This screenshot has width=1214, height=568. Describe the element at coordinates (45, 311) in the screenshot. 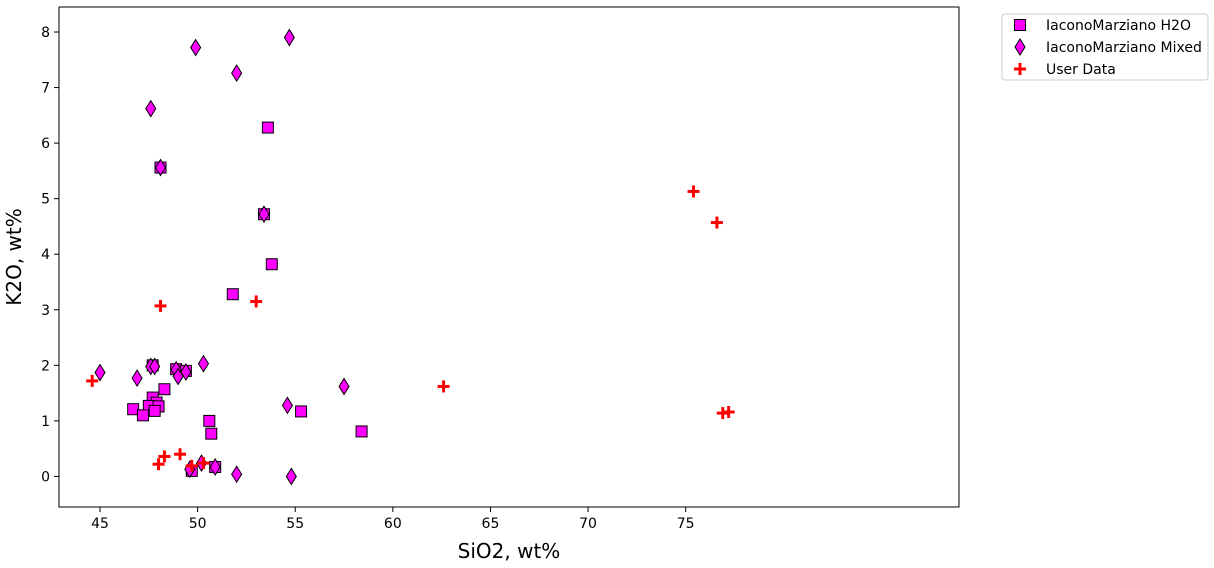

I see `y-tick-label: 3` at that location.